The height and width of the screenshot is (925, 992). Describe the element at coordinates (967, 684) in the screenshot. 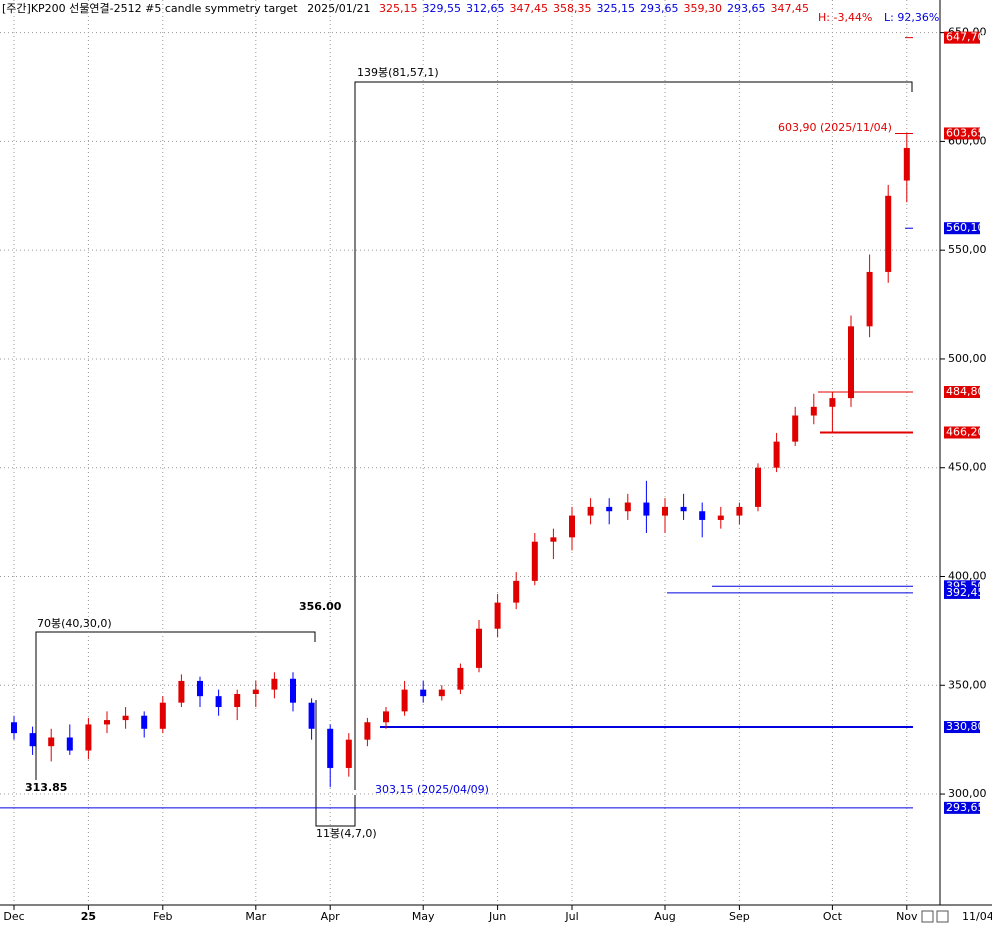

I see `y-tick-label: 350,00` at that location.